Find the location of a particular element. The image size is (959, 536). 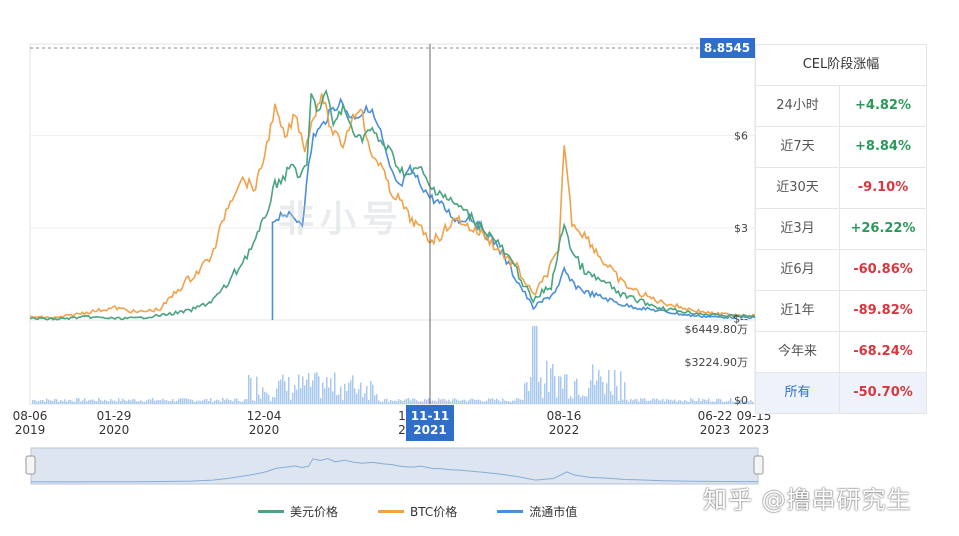

table-row: 近7天 +8.84% is located at coordinates (841, 147).